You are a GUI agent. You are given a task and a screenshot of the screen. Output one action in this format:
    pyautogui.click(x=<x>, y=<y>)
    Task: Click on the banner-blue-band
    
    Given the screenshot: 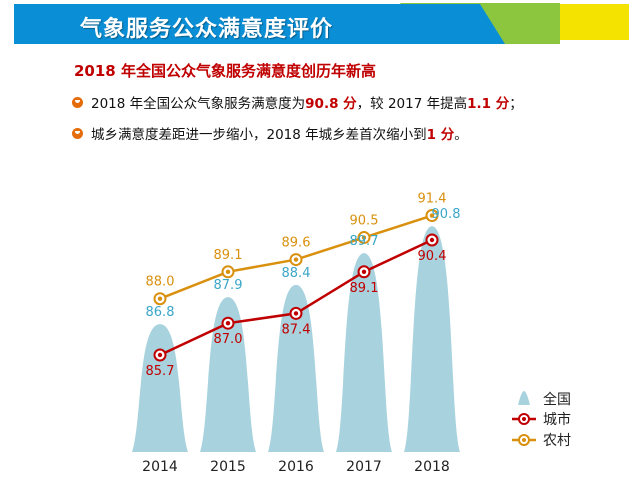 What is the action you would take?
    pyautogui.click(x=259, y=24)
    